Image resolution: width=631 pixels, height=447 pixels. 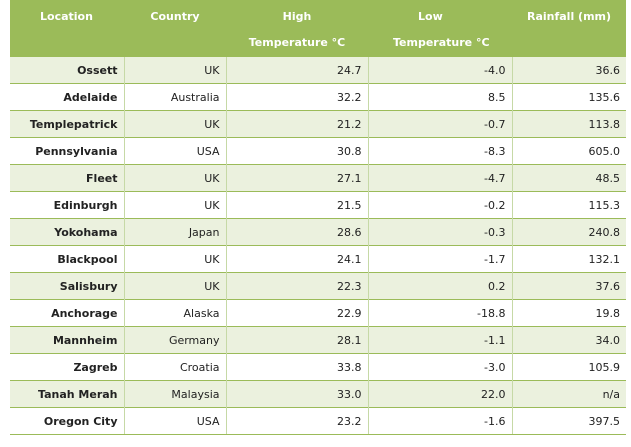 What do you see at coordinates (439, 178) in the screenshot?
I see `cell-low-temp: -4.7` at bounding box center [439, 178].